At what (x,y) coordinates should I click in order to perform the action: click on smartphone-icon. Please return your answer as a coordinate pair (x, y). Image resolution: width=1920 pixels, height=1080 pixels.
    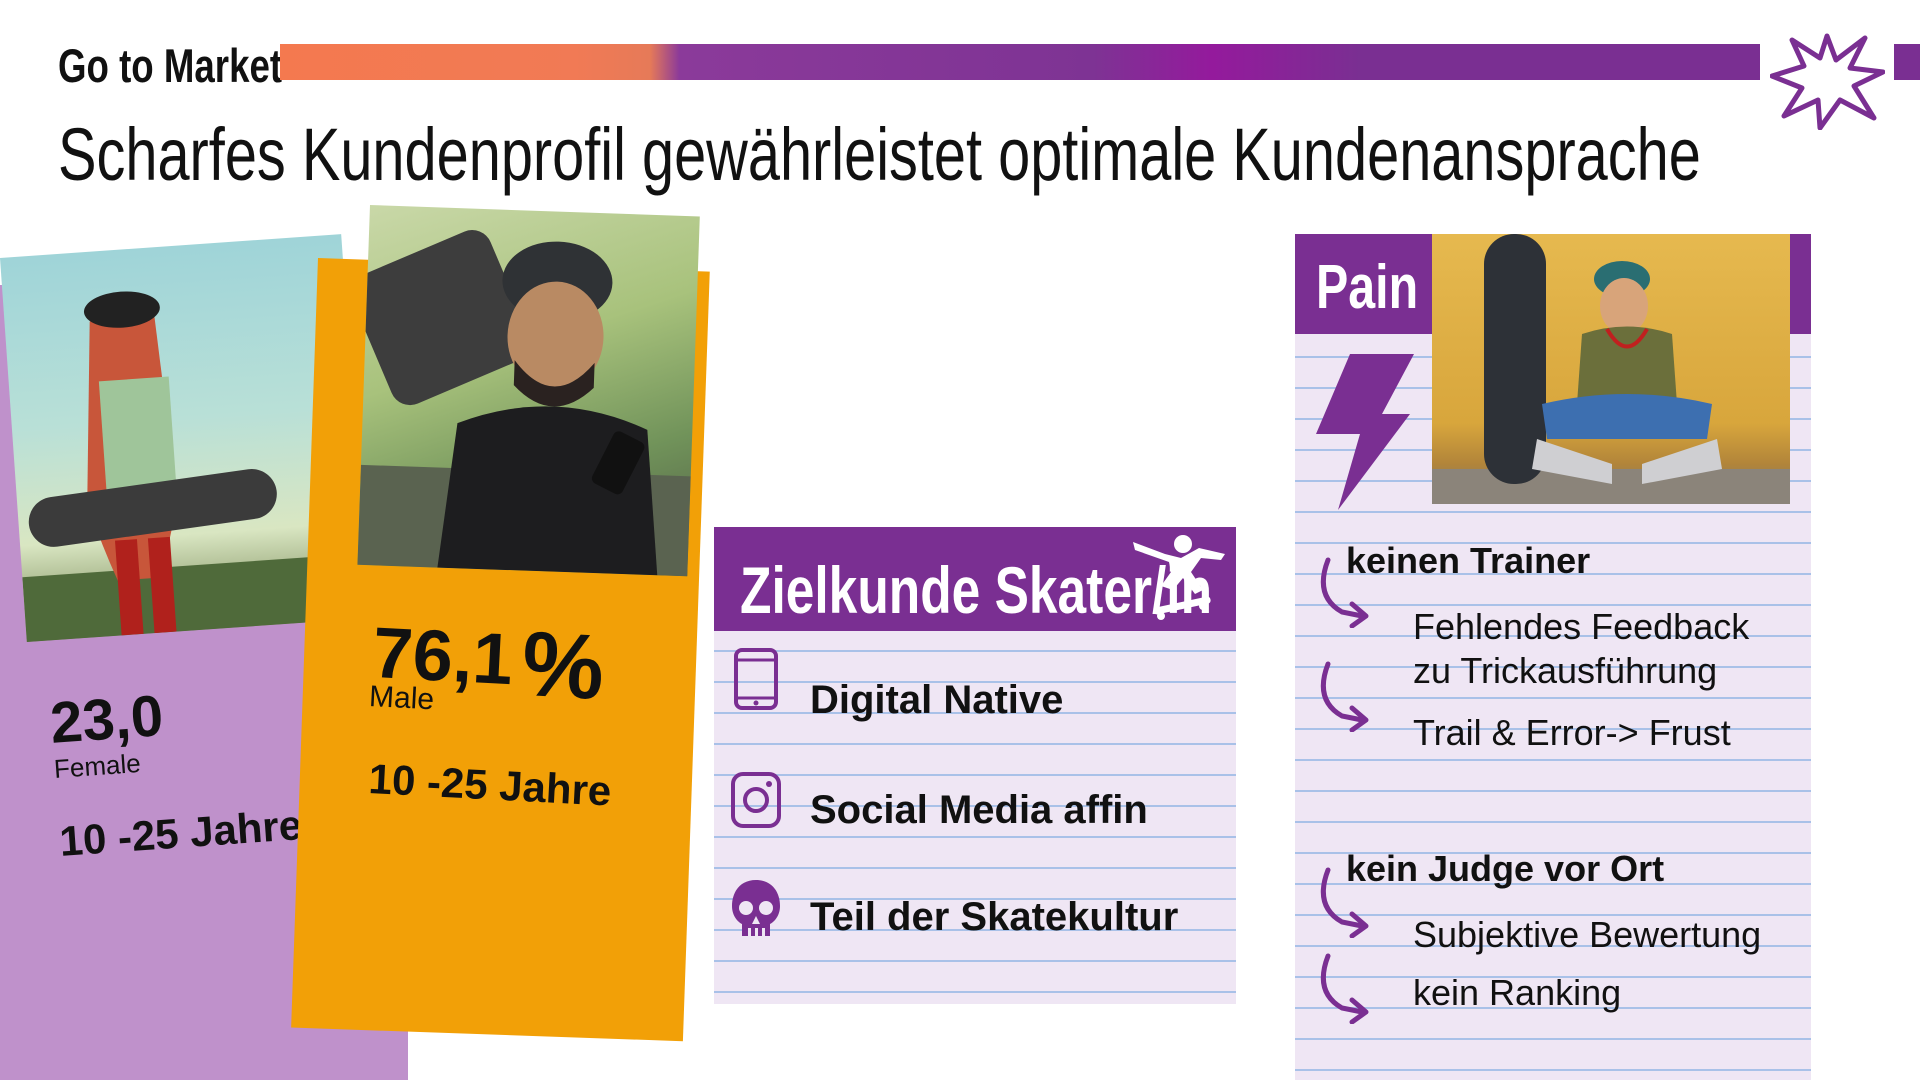
    Looking at the image, I should click on (756, 679).